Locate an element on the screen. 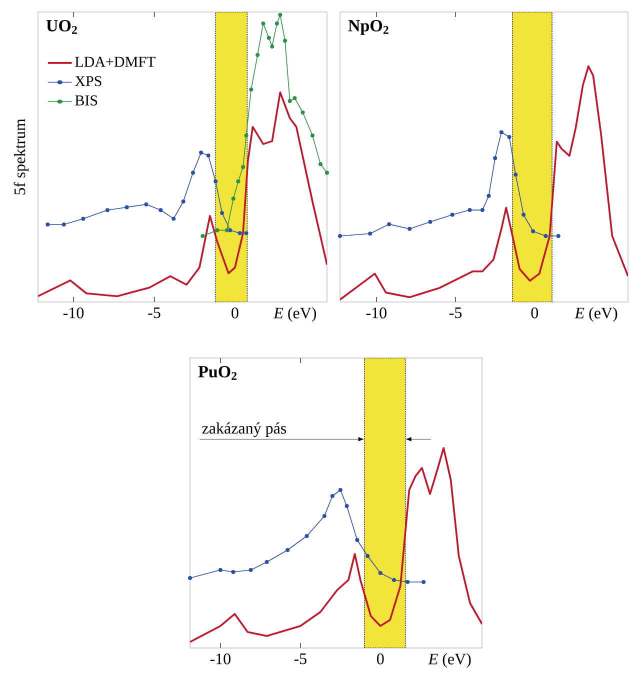  chart-title: PuO$_{2}$ is located at coordinates (217, 373).